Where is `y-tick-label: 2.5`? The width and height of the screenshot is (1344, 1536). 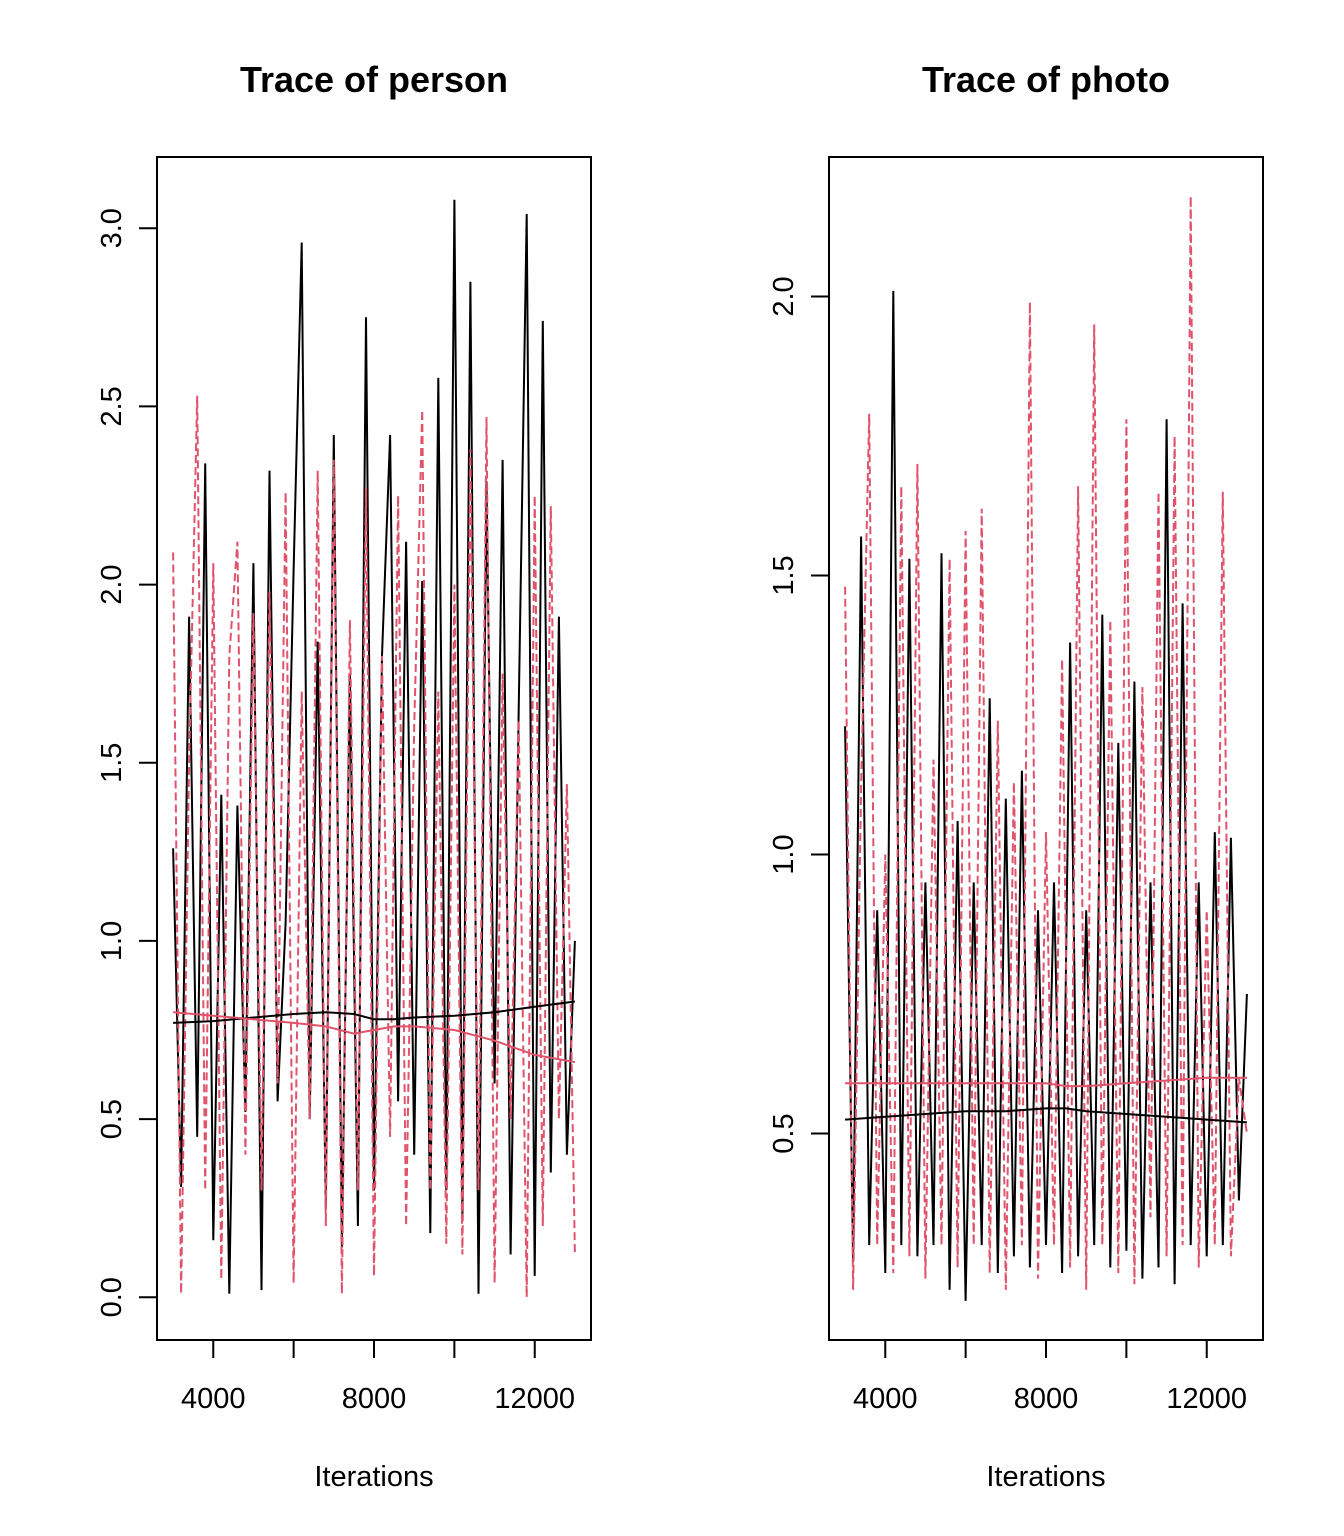
y-tick-label: 2.5 is located at coordinates (112, 406).